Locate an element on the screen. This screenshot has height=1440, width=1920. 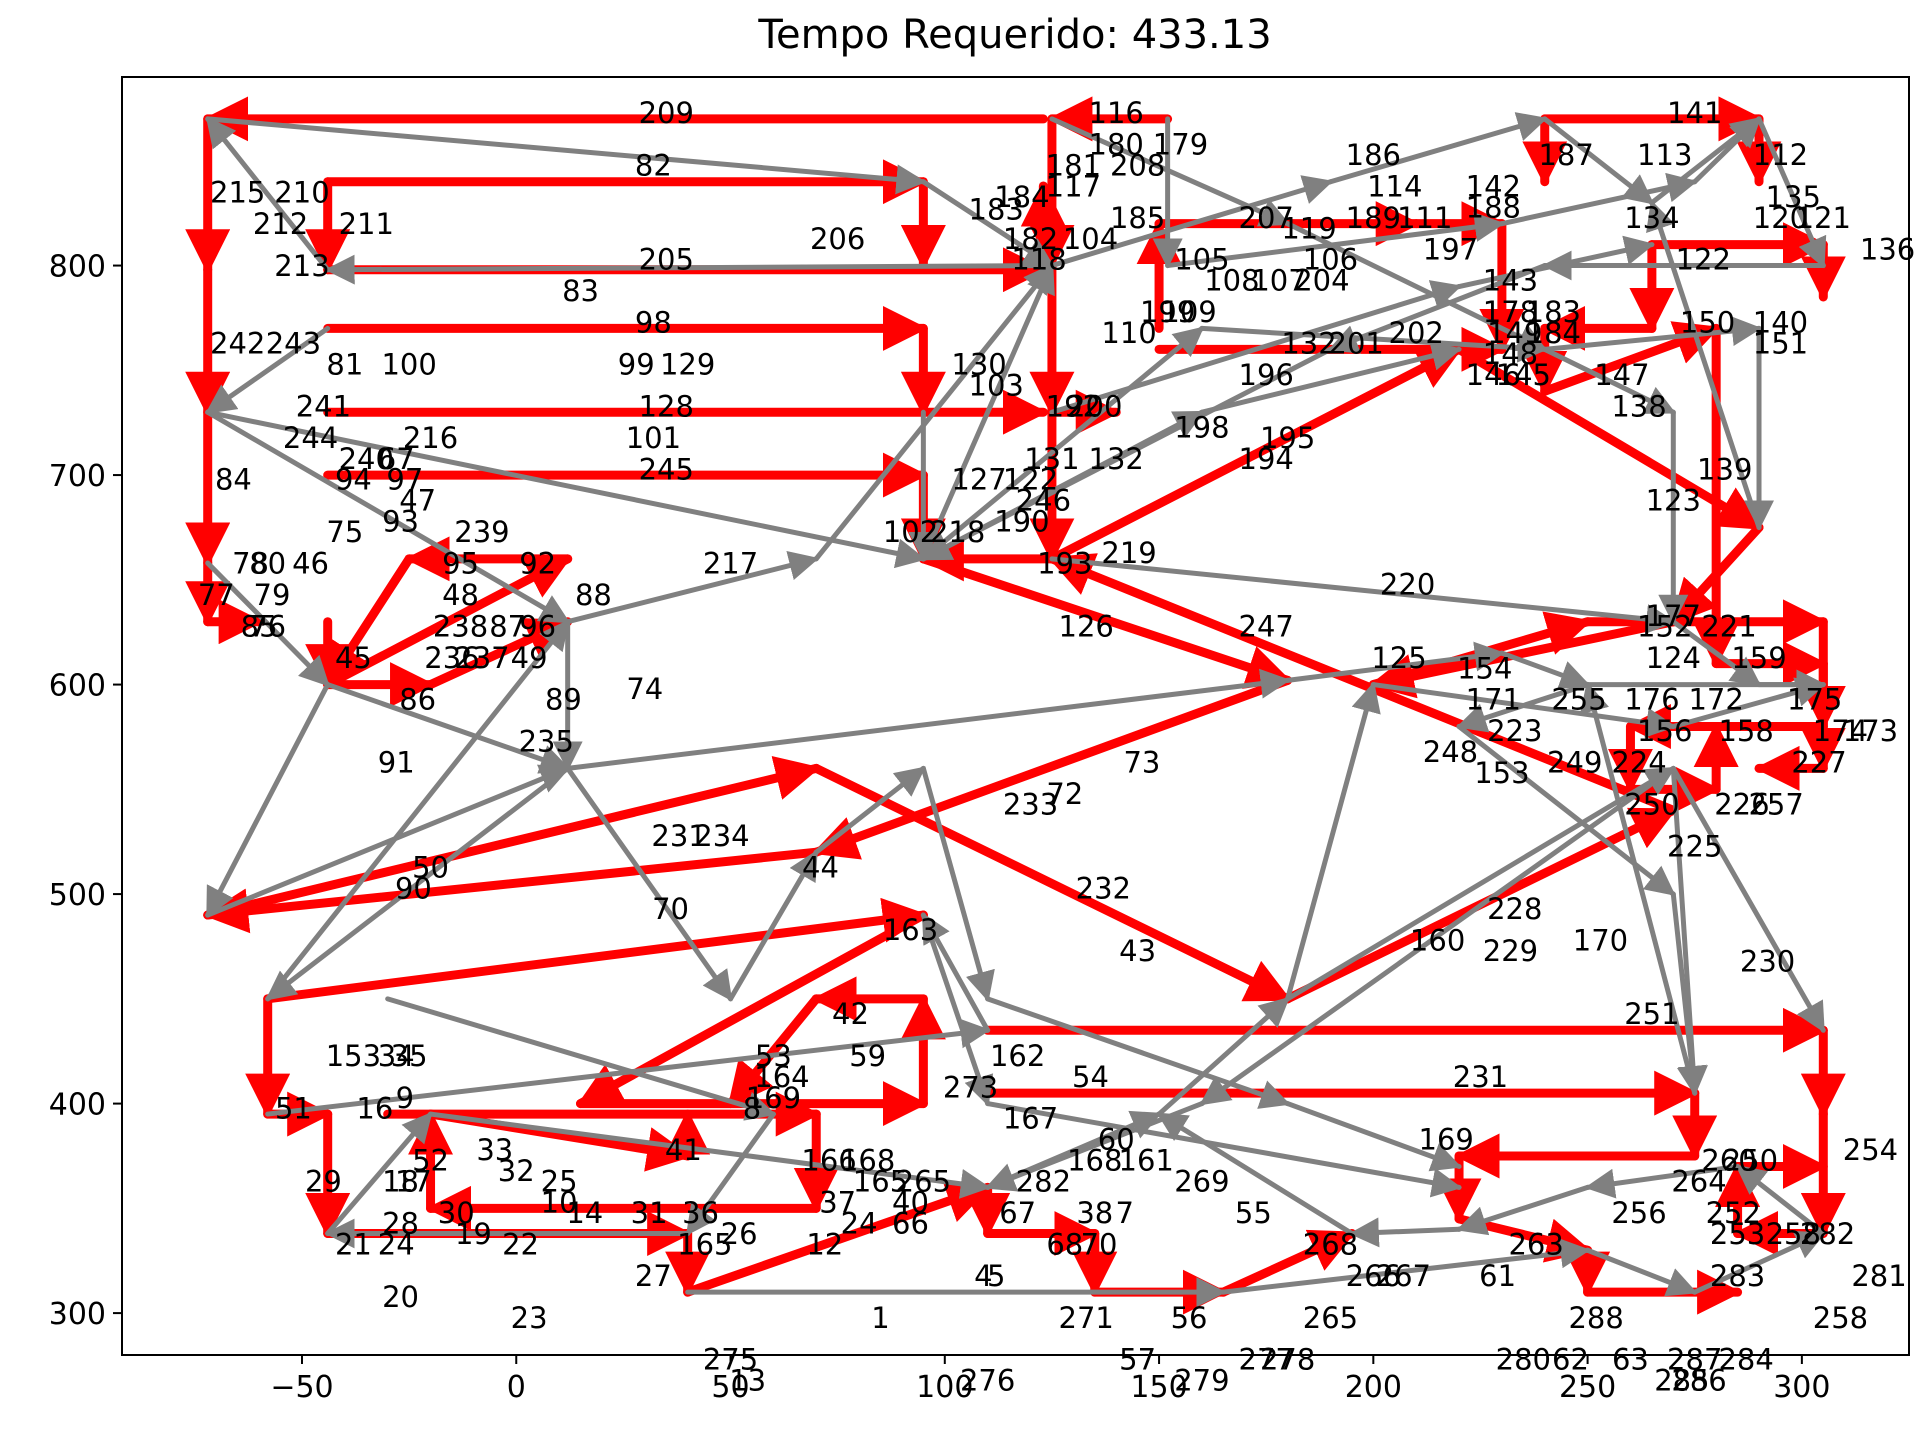
node-label: 36 is located at coordinates (700, 1213).